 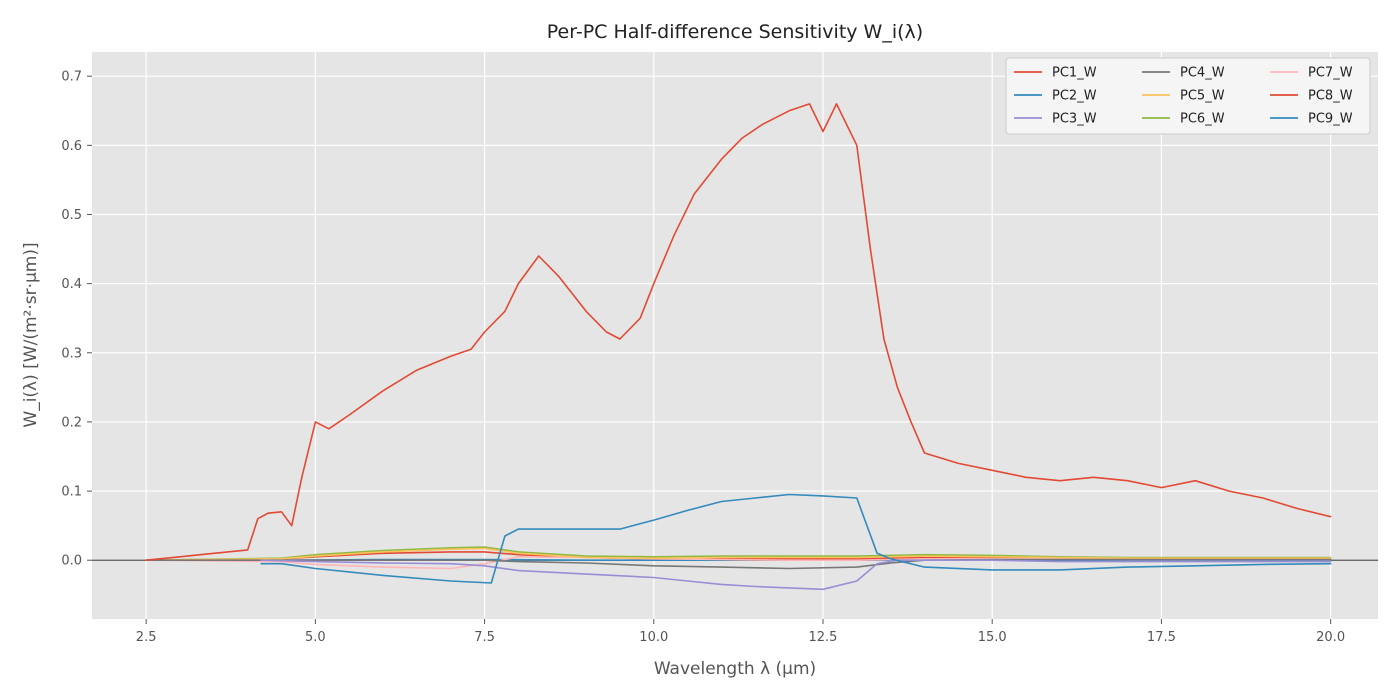 What do you see at coordinates (992, 637) in the screenshot?
I see `x-tick-label: 15.0` at bounding box center [992, 637].